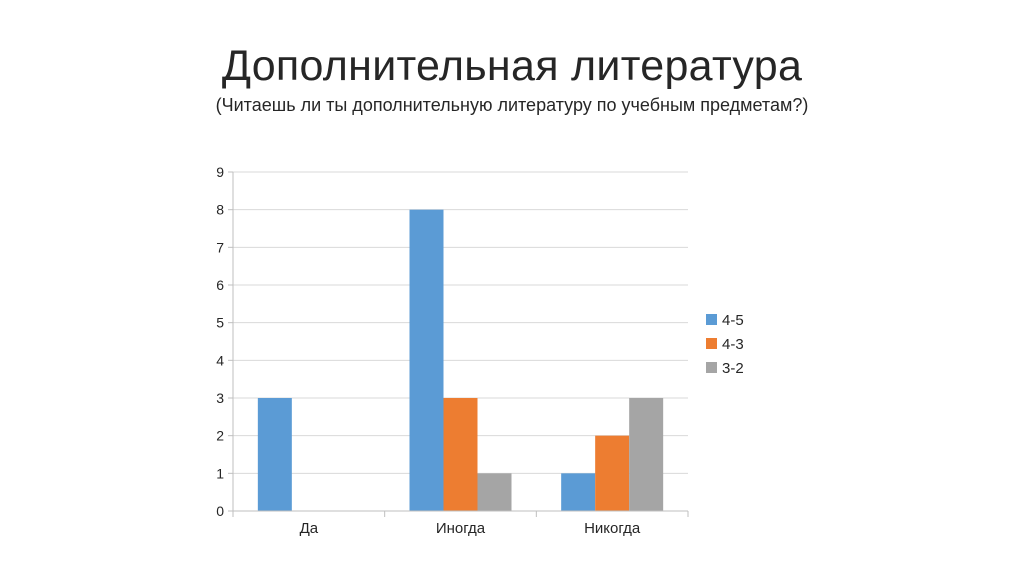  I want to click on y-tick-label: 4, so click(220, 360).